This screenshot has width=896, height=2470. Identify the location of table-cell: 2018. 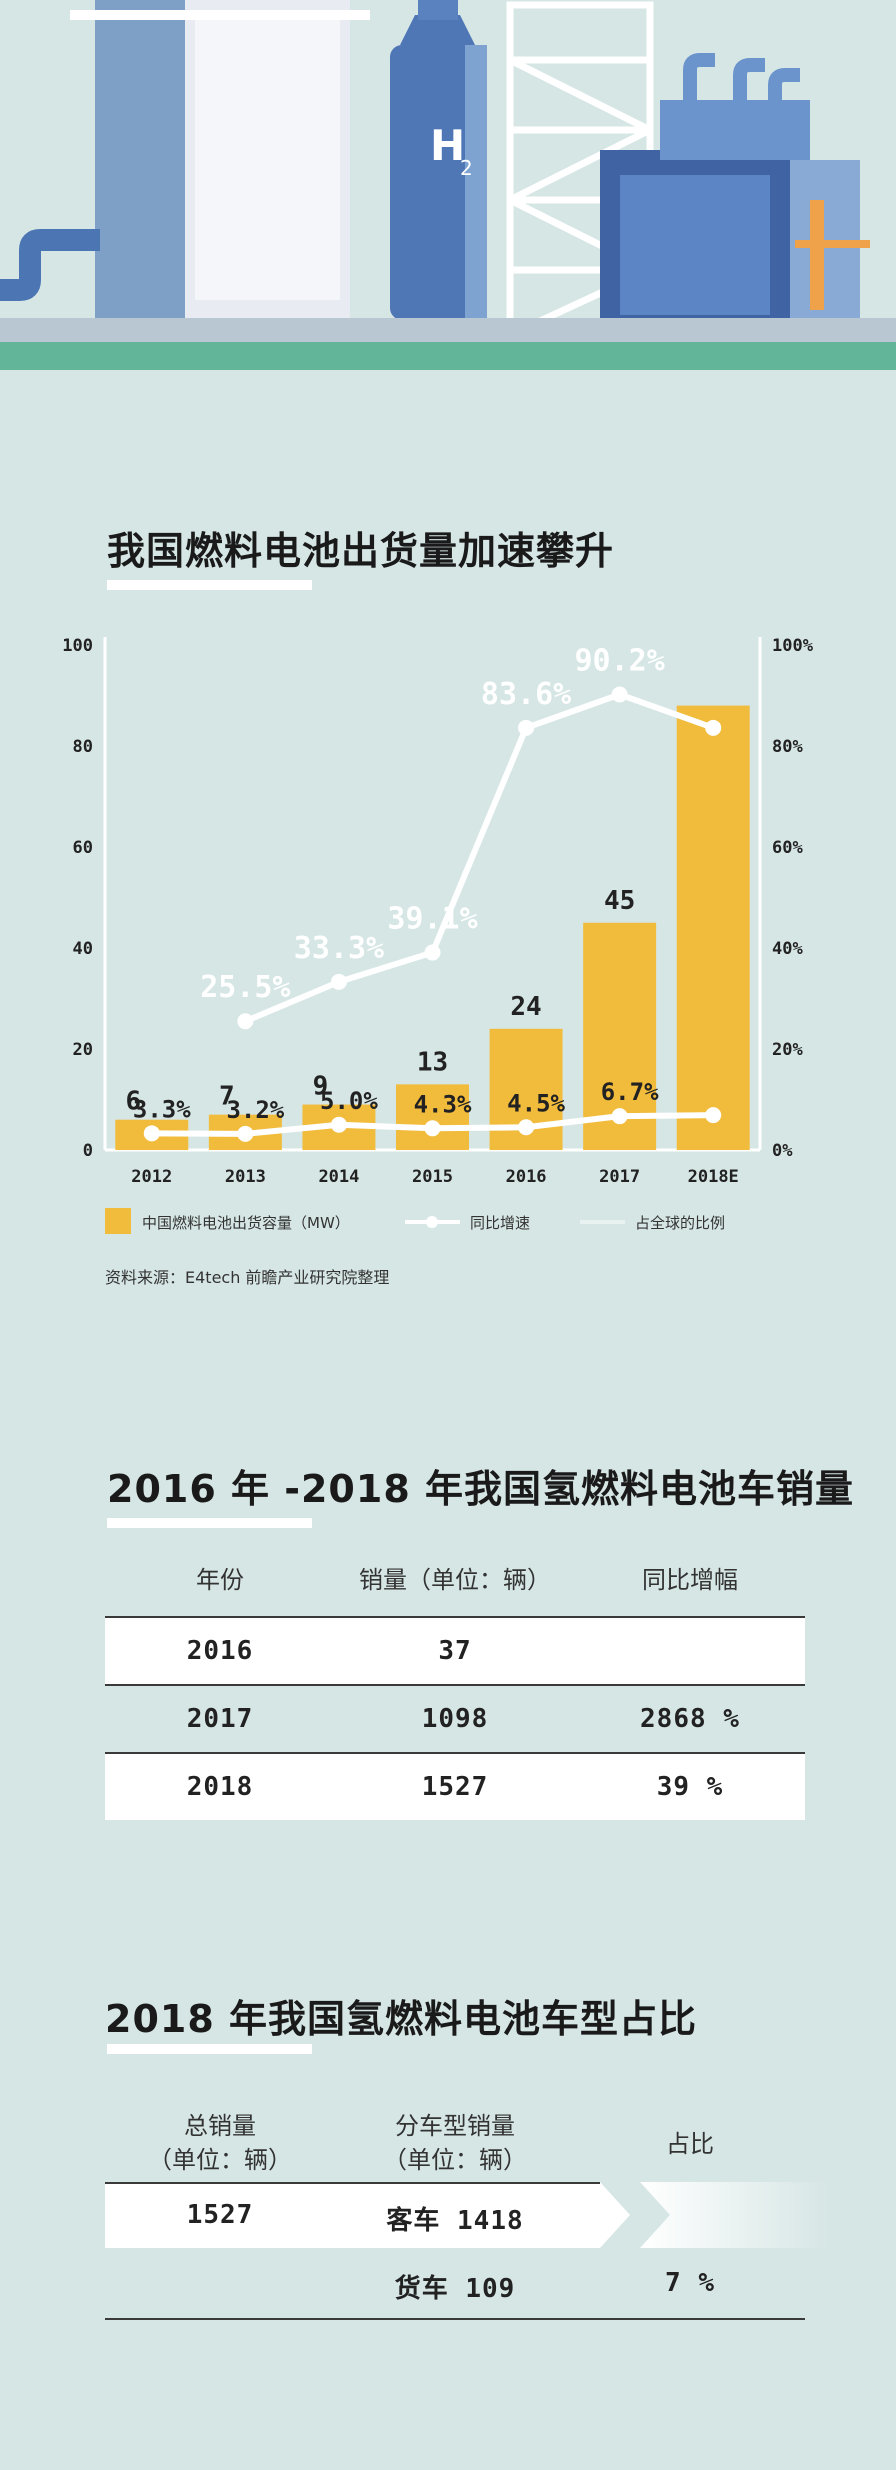
(220, 1787).